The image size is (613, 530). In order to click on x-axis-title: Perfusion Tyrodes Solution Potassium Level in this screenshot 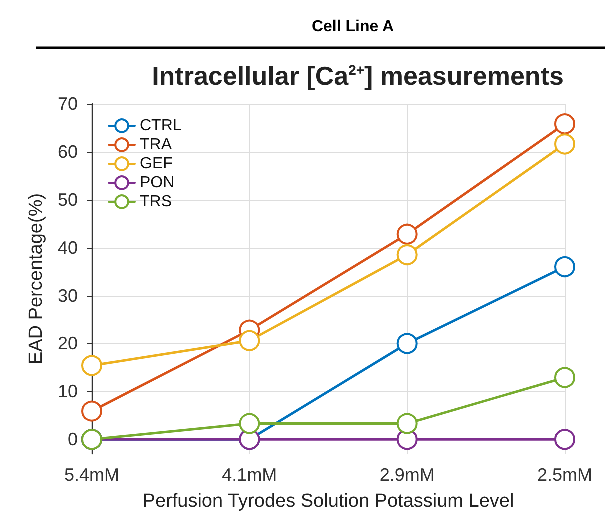, I will do `click(328, 501)`.